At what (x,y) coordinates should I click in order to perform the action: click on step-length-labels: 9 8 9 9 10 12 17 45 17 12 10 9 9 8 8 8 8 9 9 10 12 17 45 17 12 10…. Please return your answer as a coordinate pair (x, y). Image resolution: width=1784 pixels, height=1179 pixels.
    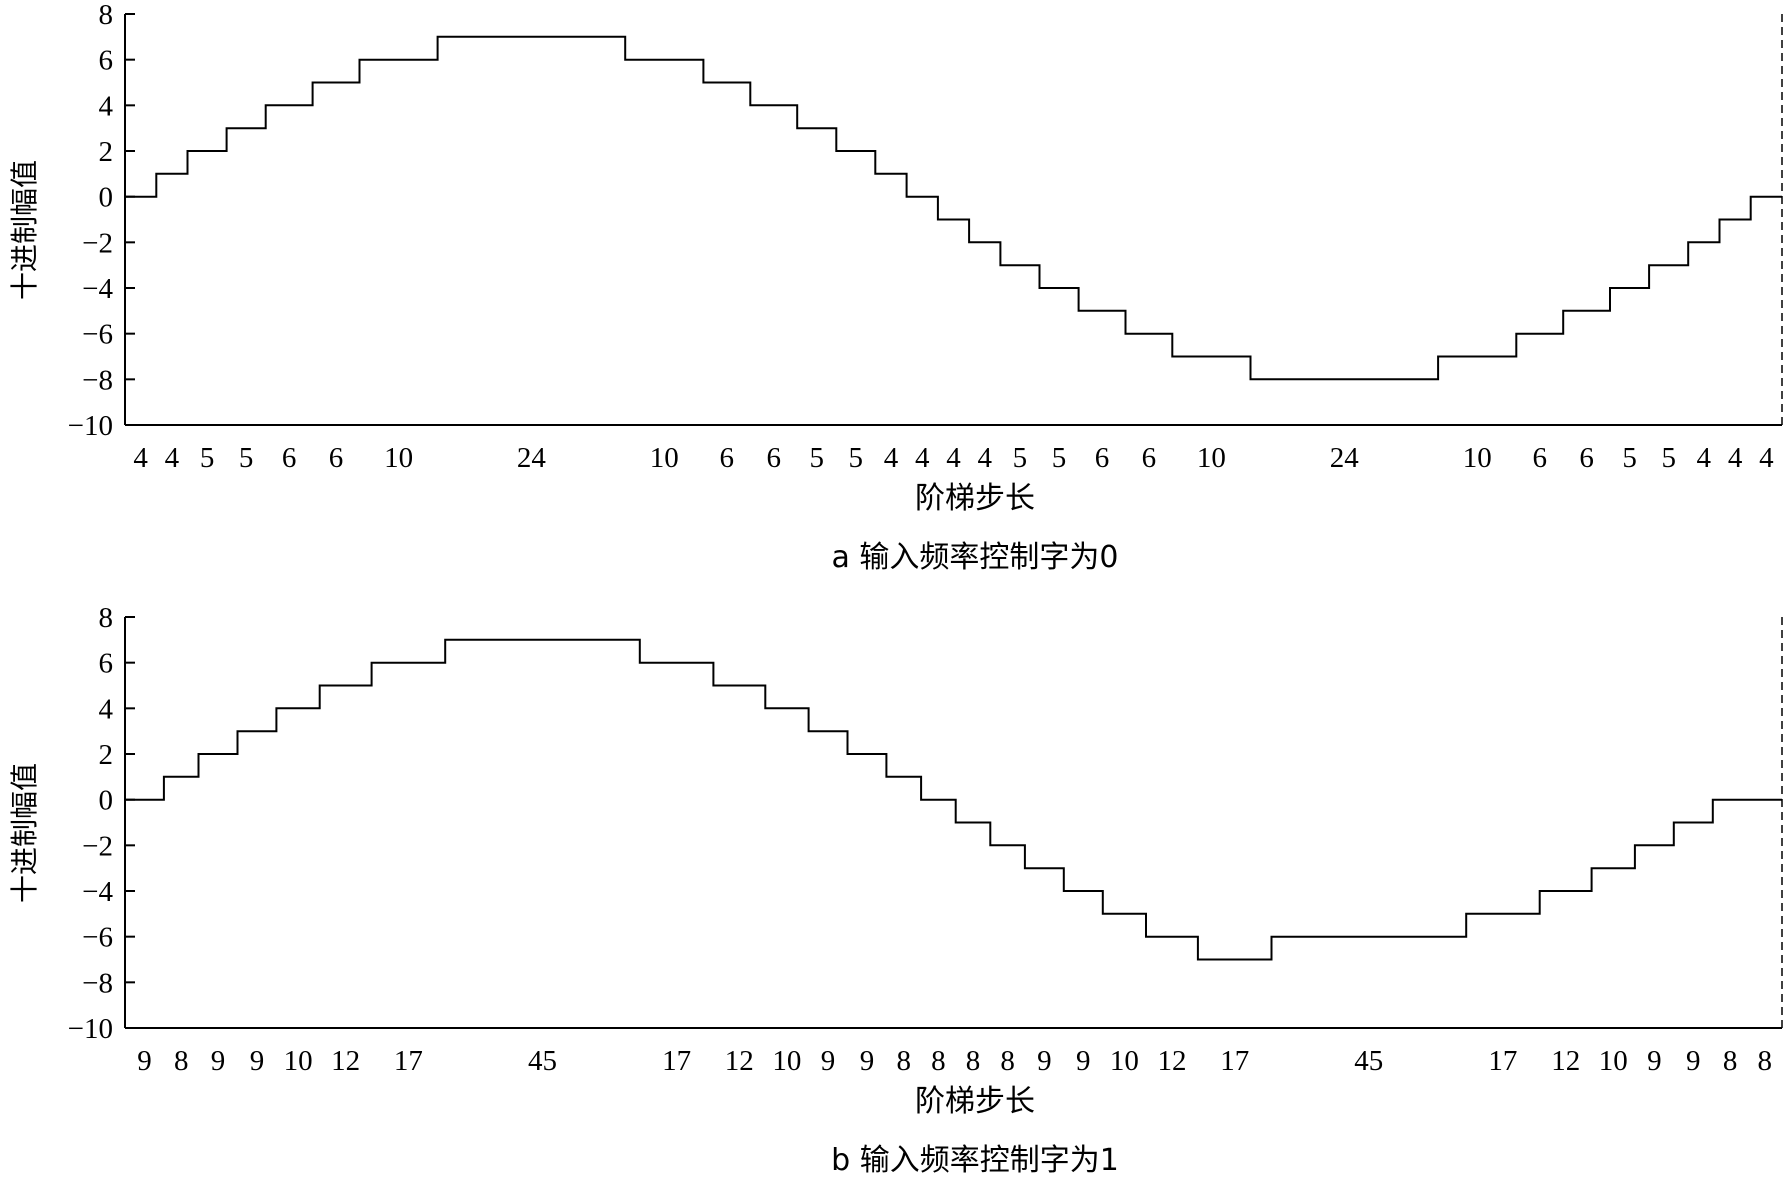
    Looking at the image, I should click on (954, 1061).